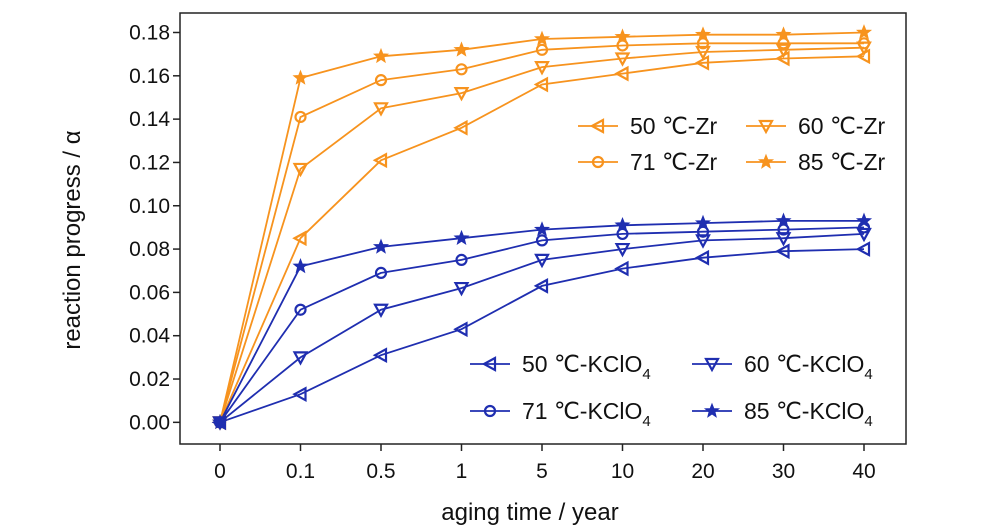 Image resolution: width=994 pixels, height=532 pixels. What do you see at coordinates (732, 144) in the screenshot?
I see `legend-zr: 50 ℃-Zr 60 ℃-Zr 71 ℃-Zr 85 ℃-Zr` at bounding box center [732, 144].